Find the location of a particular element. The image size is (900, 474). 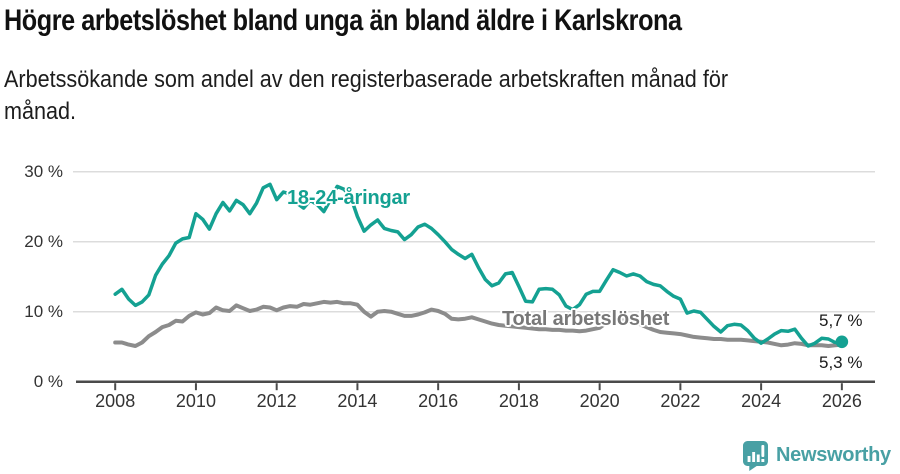

y-axis-tick-label: 20 % is located at coordinates (43, 241).